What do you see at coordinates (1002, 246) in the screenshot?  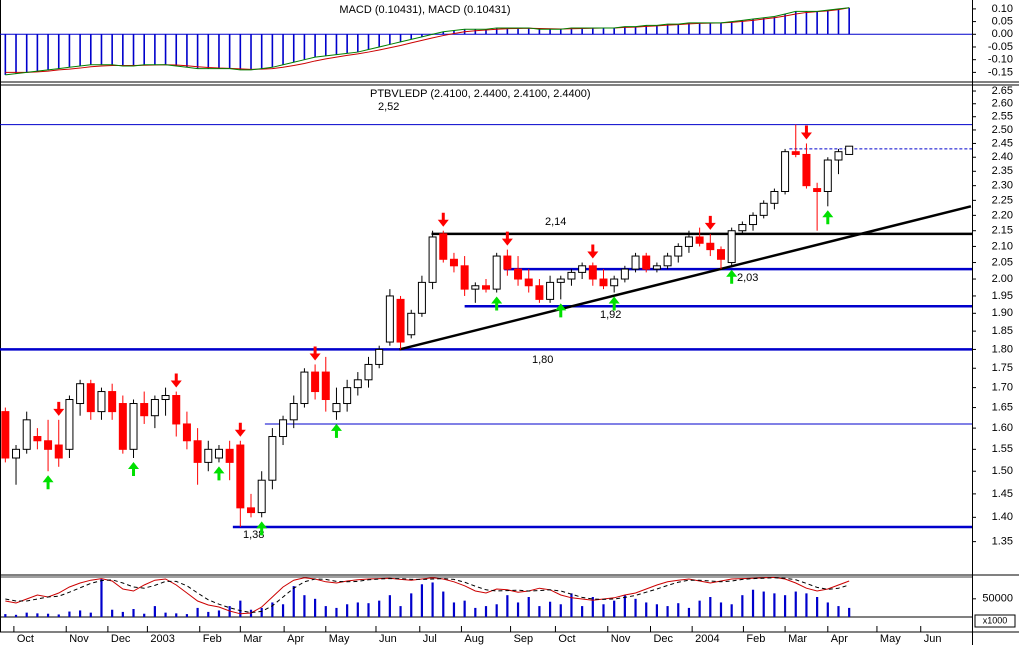 I see `y-tick-label: 2.10` at bounding box center [1002, 246].